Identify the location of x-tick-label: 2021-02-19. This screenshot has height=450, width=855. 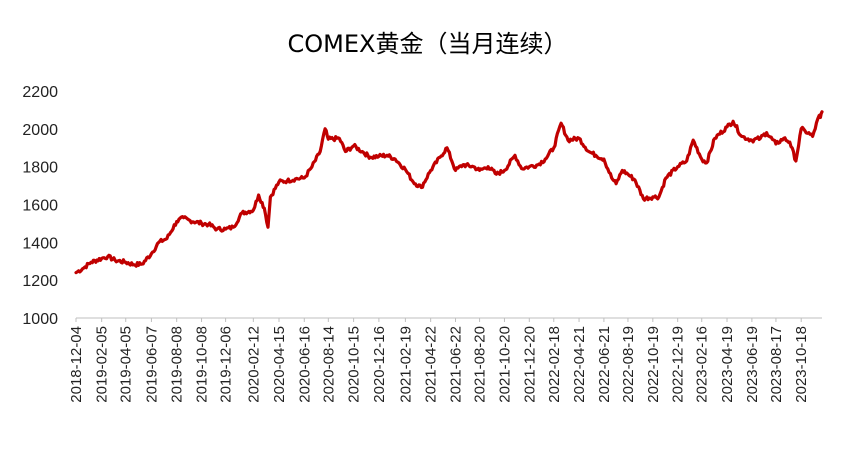
(405, 364).